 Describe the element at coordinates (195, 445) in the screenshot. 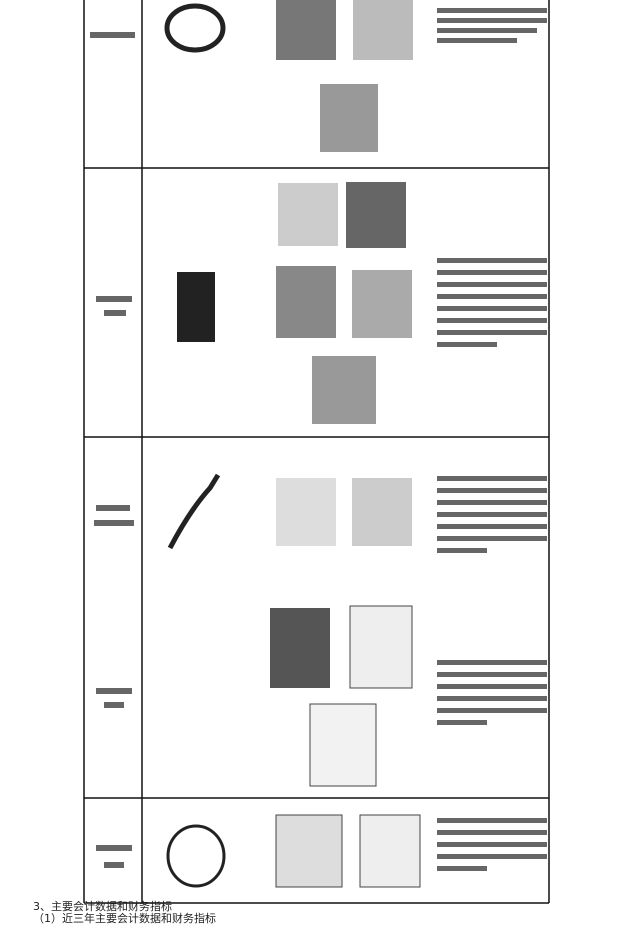

I see `product-icons` at that location.